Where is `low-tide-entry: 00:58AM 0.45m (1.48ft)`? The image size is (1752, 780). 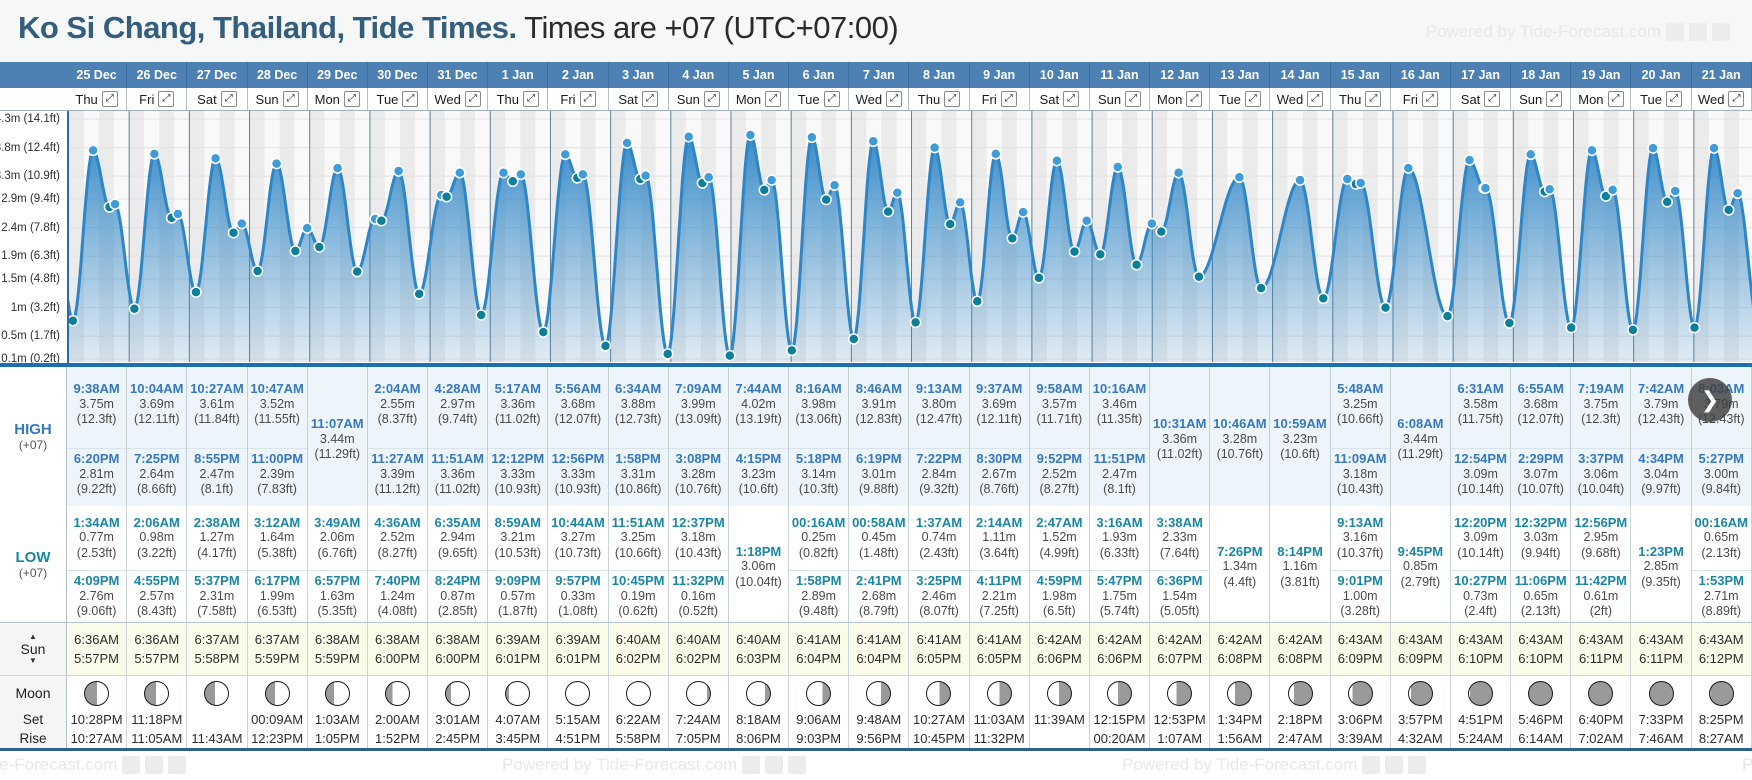
low-tide-entry: 00:58AM 0.45m (1.48ft) is located at coordinates (878, 538).